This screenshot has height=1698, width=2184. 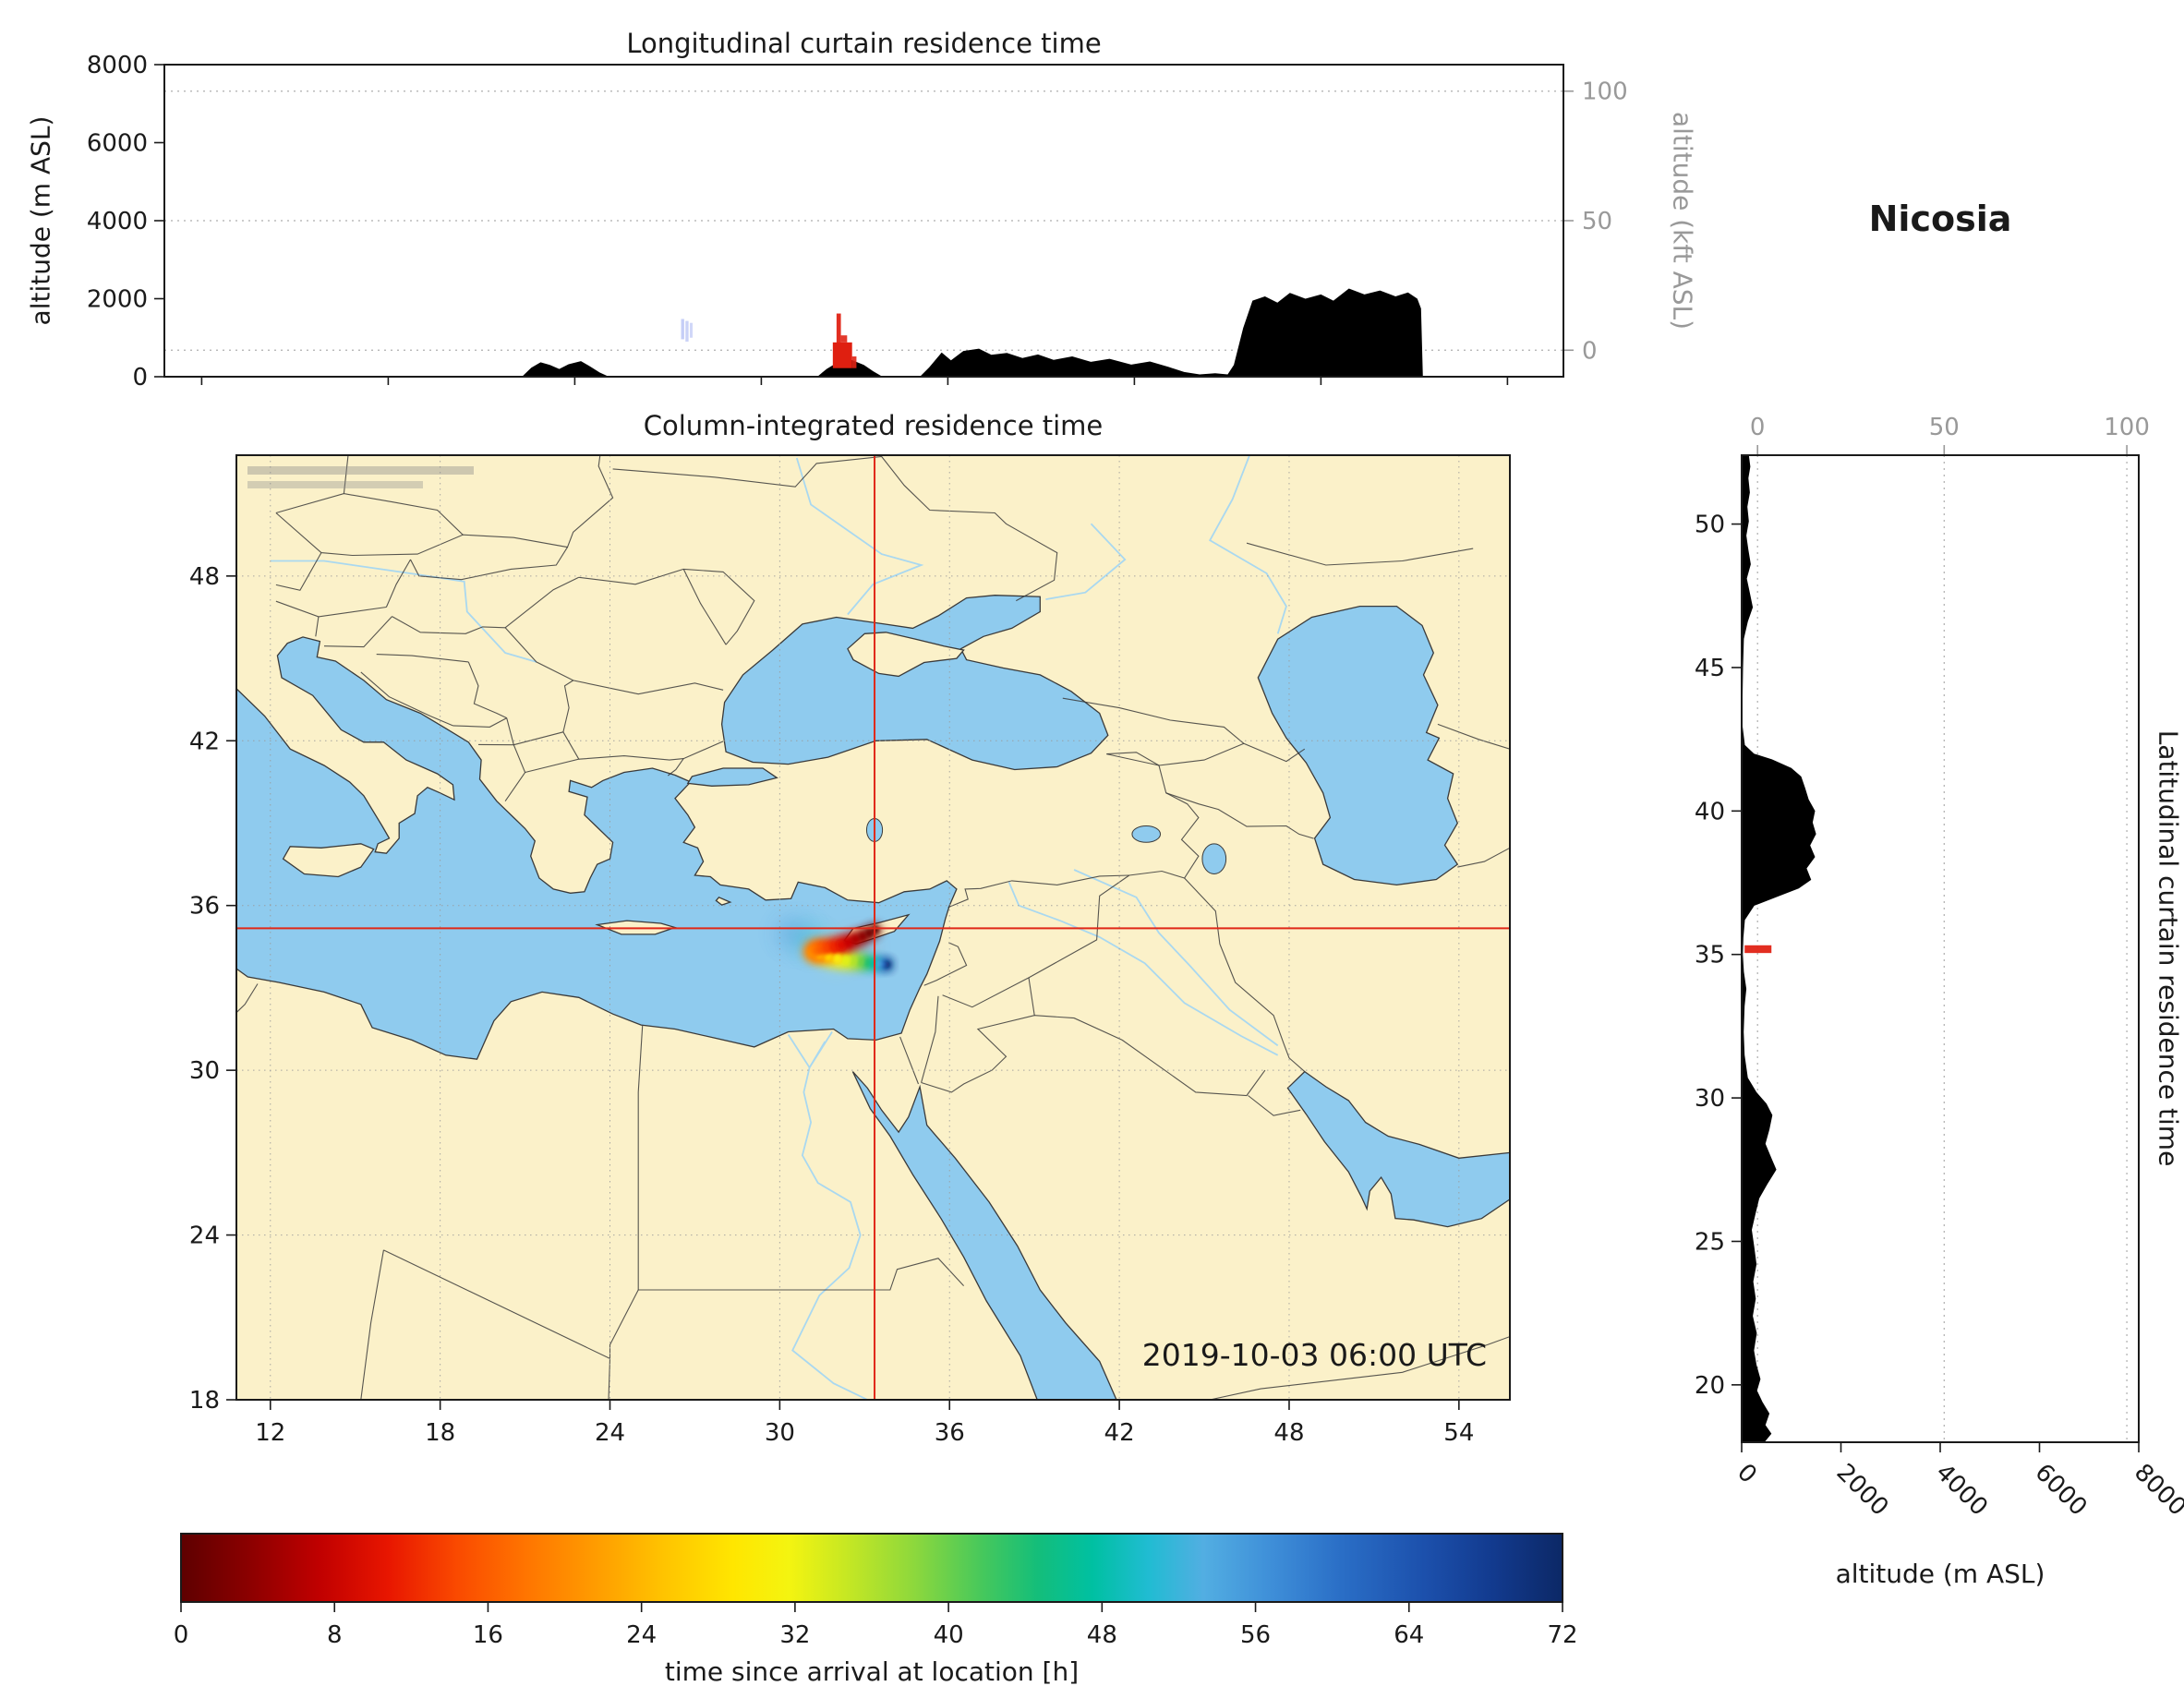 What do you see at coordinates (204, 907) in the screenshot?
I see `map-lat-tick-label: 36` at bounding box center [204, 907].